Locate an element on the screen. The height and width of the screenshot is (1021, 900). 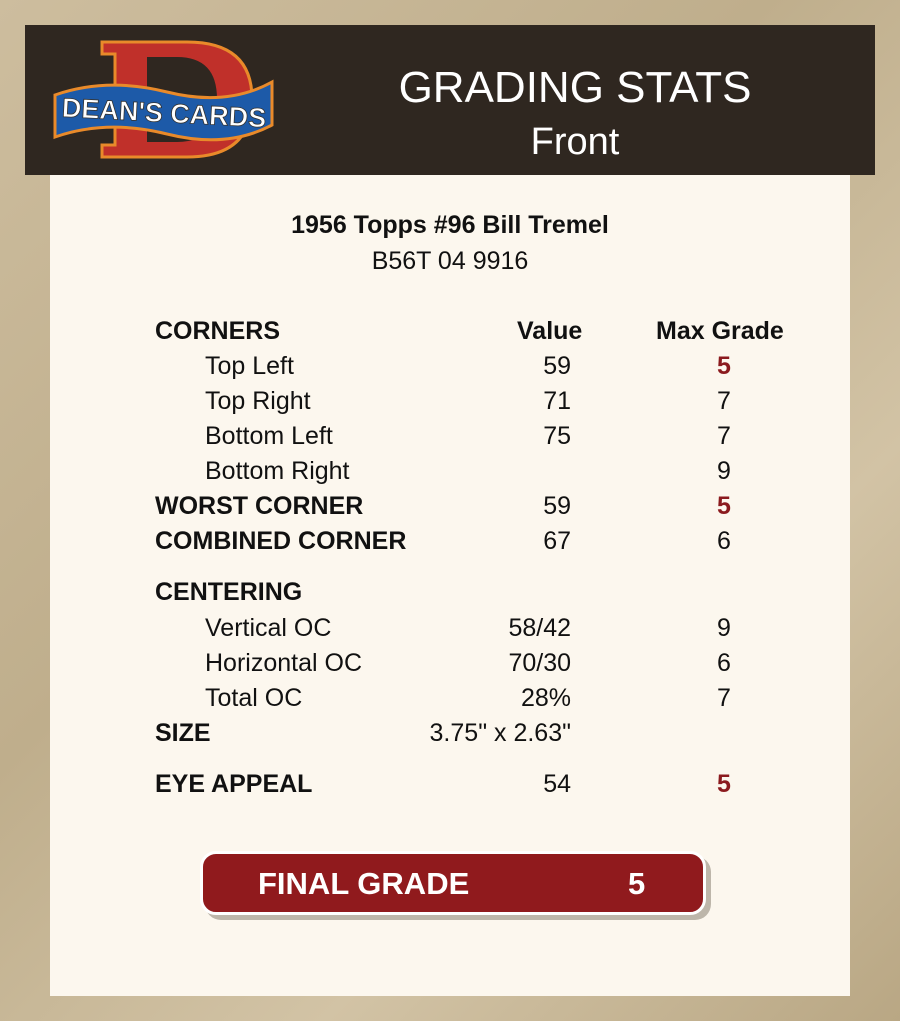
corners-header-row: CORNERS Value Max Grade is located at coordinates (450, 332).